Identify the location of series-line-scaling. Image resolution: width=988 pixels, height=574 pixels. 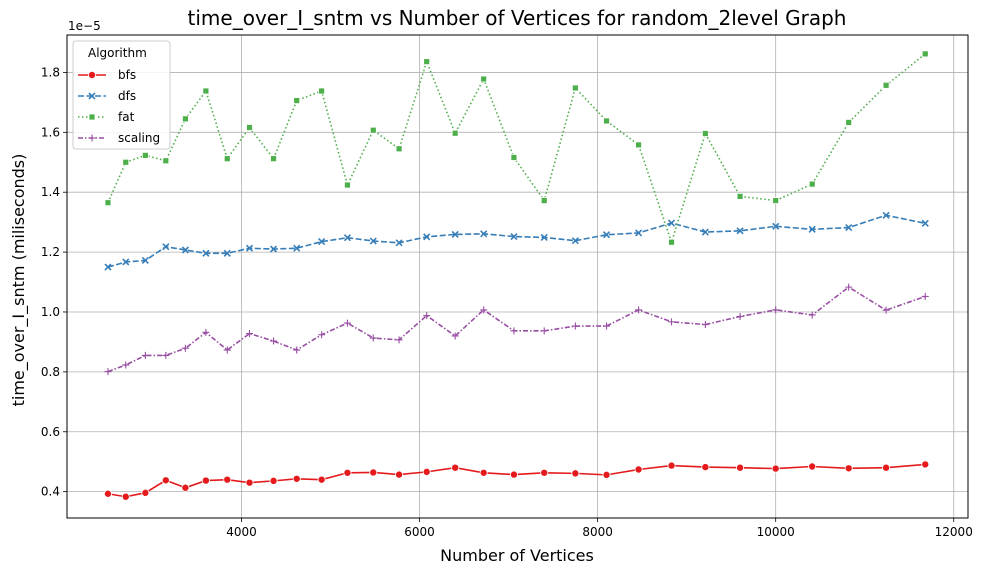
(516, 329).